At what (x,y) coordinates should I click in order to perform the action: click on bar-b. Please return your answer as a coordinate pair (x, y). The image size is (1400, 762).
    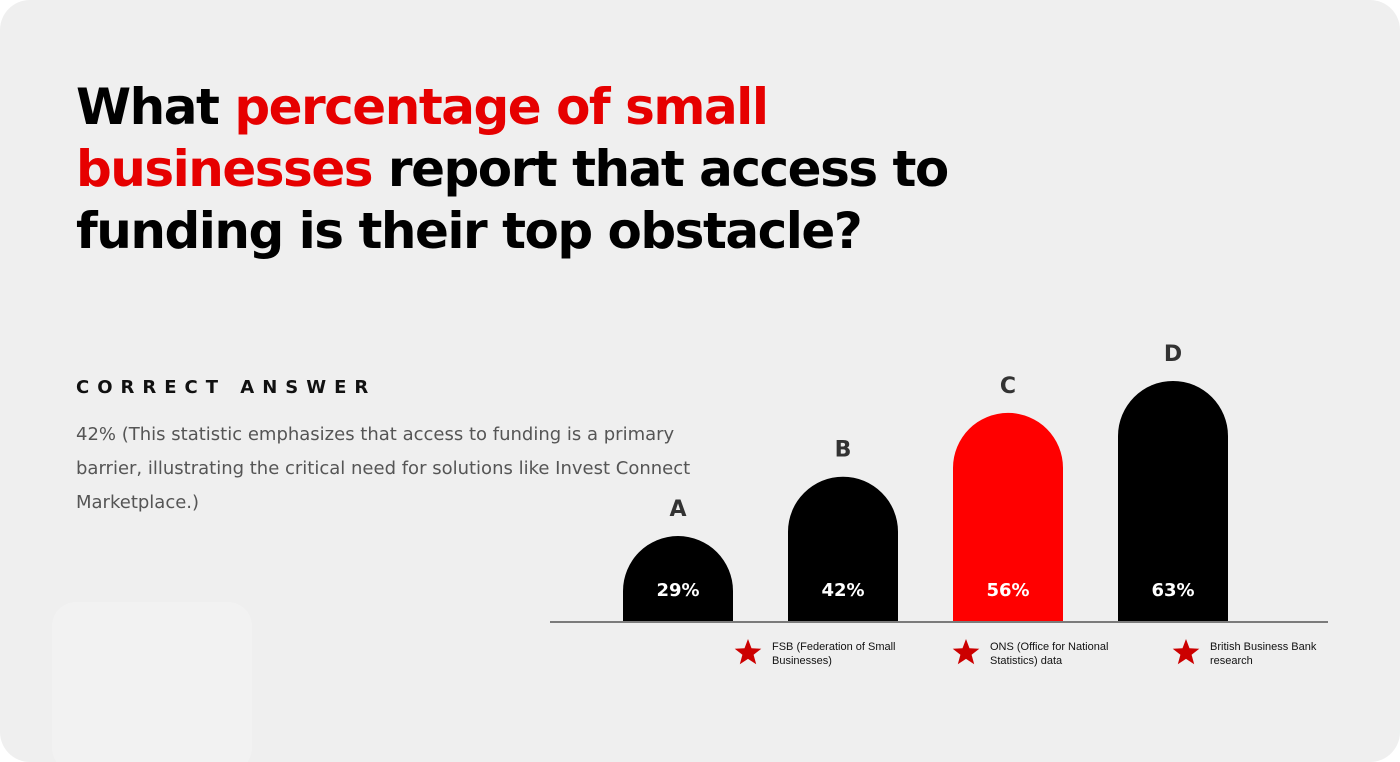
    Looking at the image, I should click on (843, 548).